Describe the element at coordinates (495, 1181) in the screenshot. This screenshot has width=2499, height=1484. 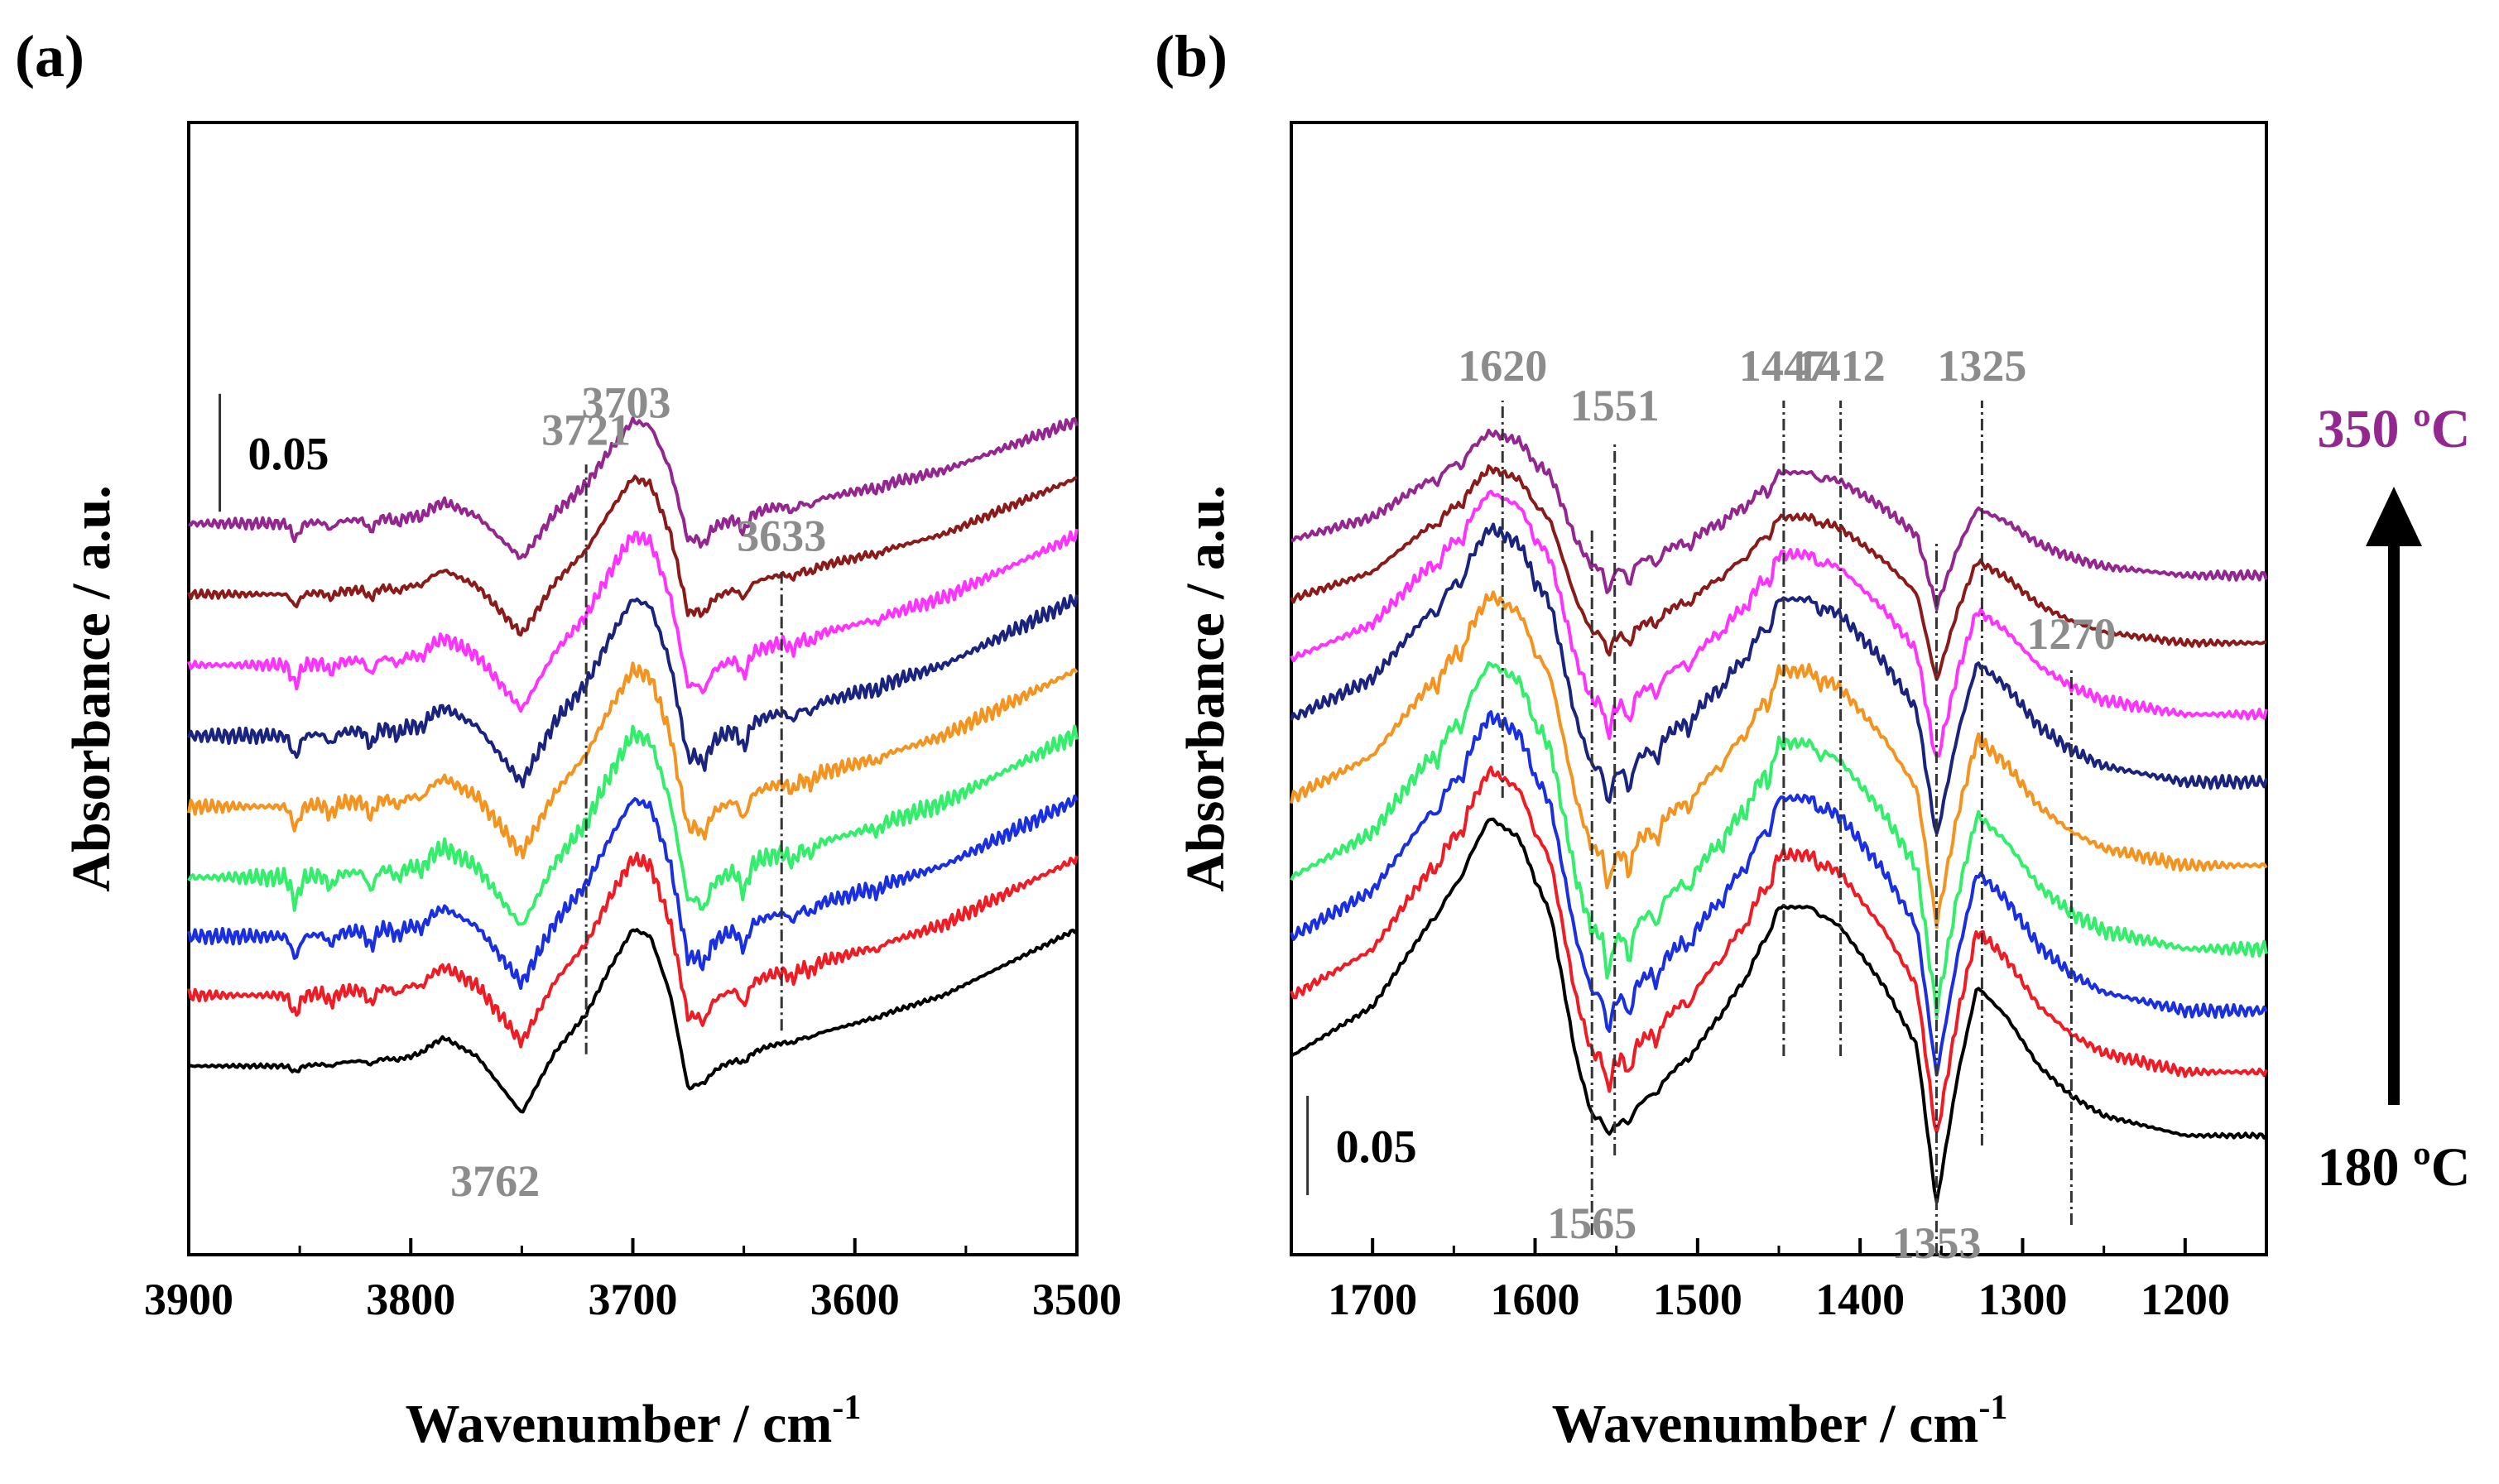
I see `peak-label-a-3762: 3762` at that location.